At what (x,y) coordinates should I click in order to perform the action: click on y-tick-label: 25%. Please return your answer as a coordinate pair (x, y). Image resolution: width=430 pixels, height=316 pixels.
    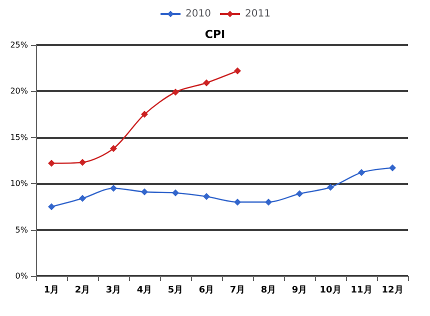
    Looking at the image, I should click on (19, 45).